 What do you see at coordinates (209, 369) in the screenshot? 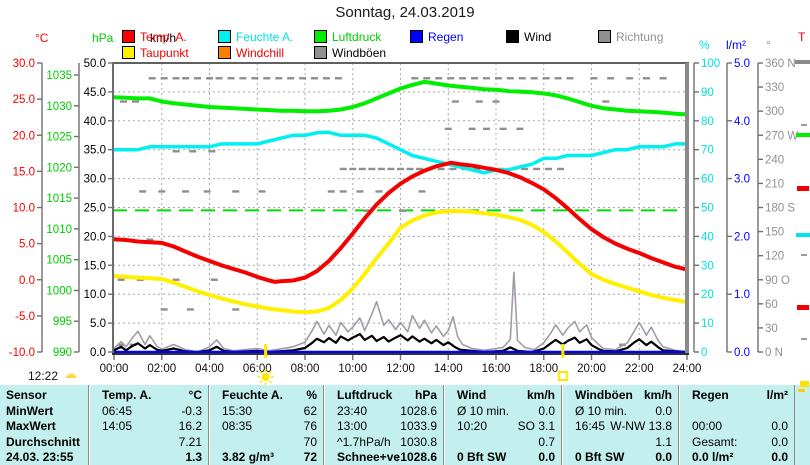
I see `x-axis-label: 04:00` at bounding box center [209, 369].